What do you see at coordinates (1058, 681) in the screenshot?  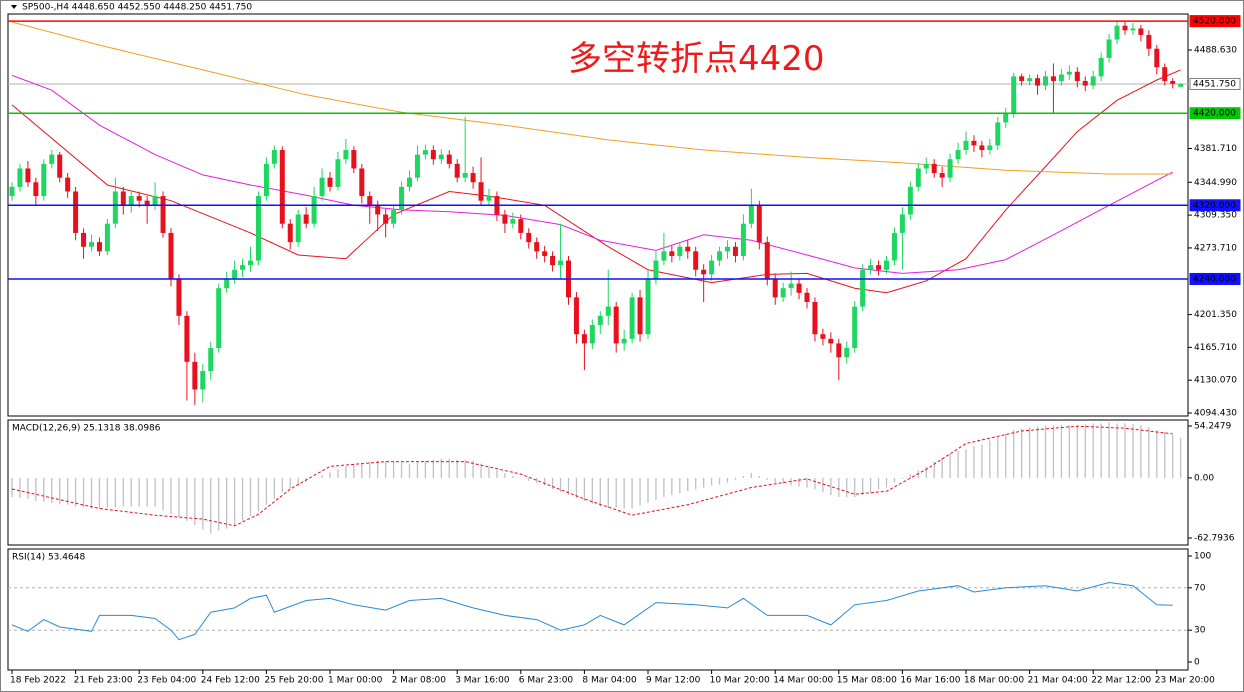 I see `x-tick-label: 21 Mar 04:00` at bounding box center [1058, 681].